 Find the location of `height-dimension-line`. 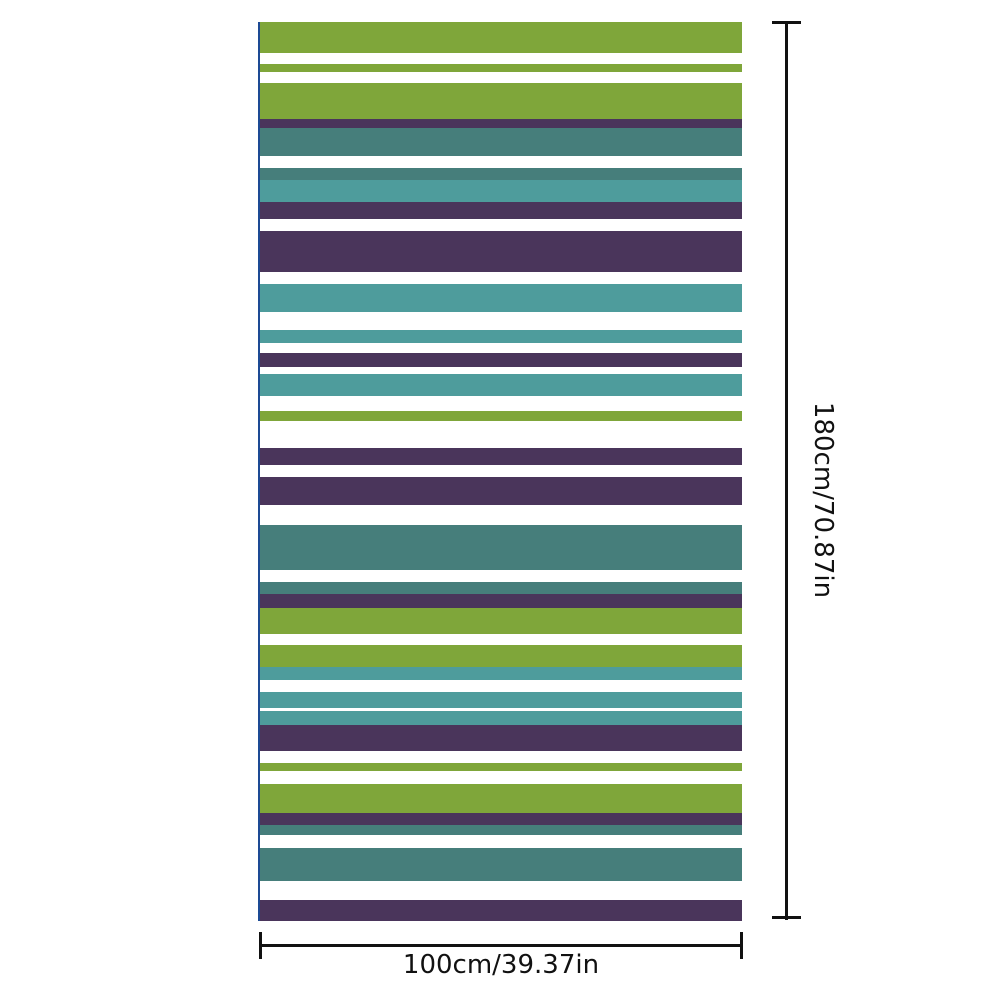

height-dimension-line is located at coordinates (786, 471).